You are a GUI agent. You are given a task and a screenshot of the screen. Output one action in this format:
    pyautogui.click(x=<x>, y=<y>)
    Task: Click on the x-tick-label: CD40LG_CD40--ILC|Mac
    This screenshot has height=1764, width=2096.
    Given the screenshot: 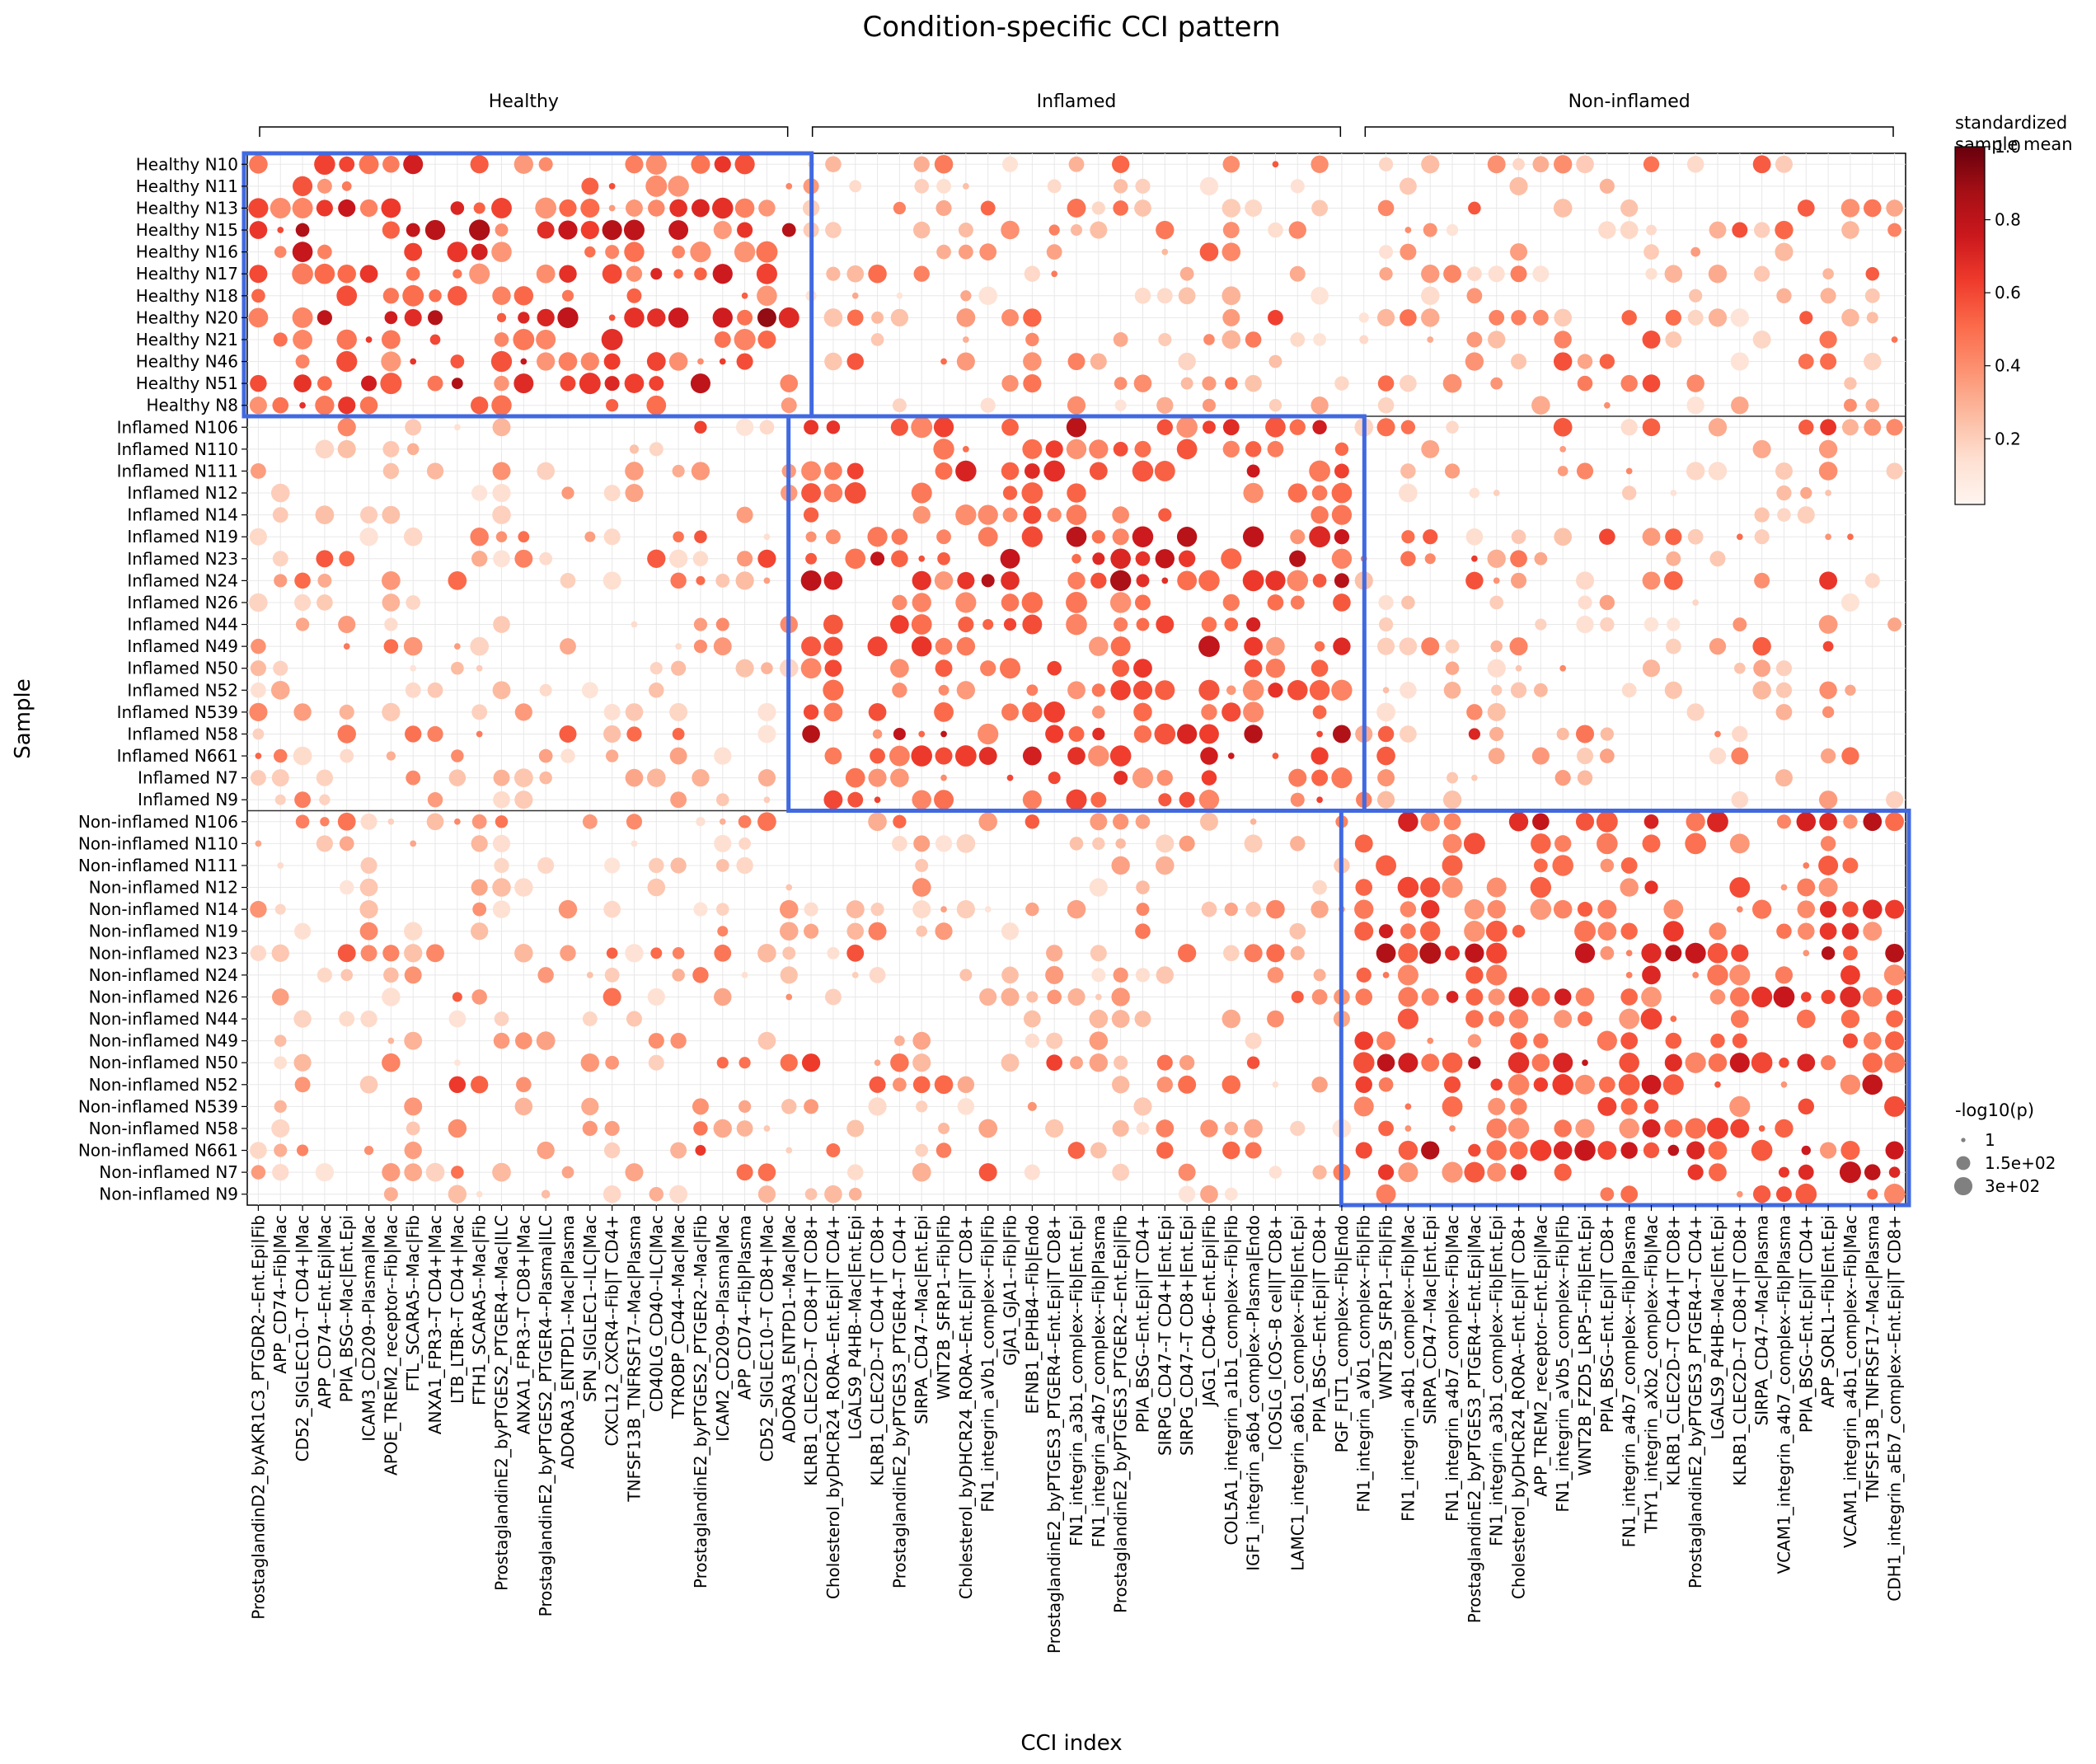 What is the action you would take?
    pyautogui.click(x=656, y=1313)
    